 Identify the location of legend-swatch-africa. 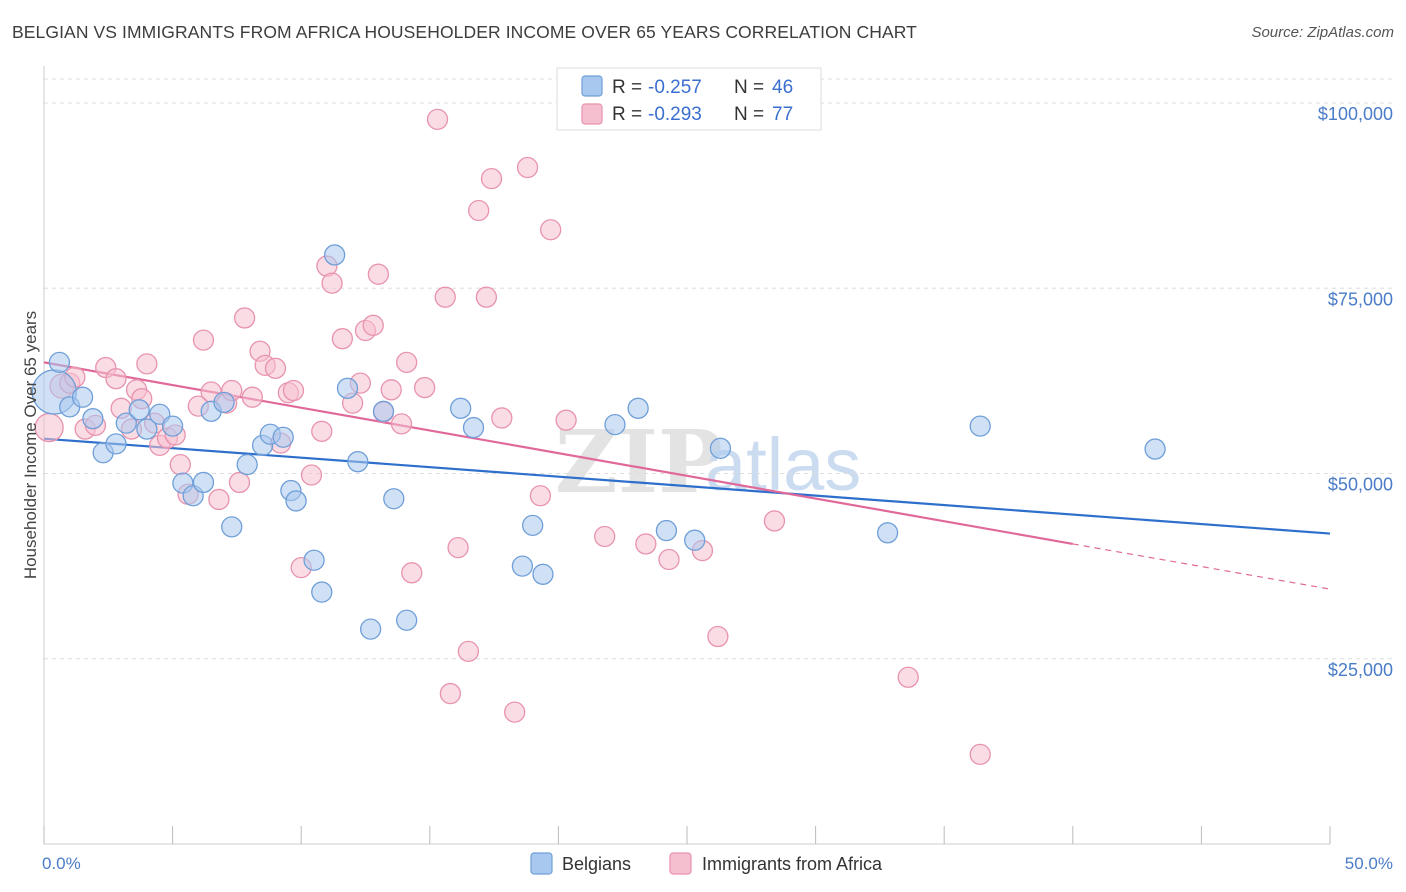
(592, 114).